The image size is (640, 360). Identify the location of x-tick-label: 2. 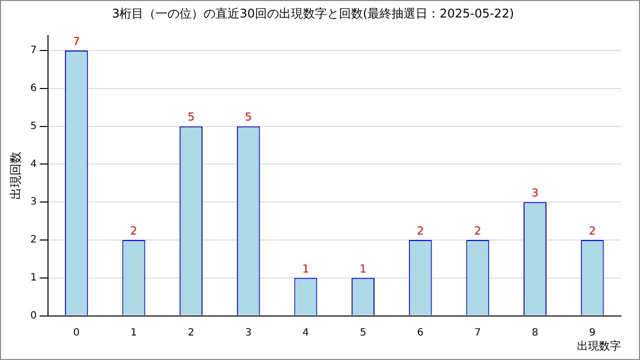
(191, 332).